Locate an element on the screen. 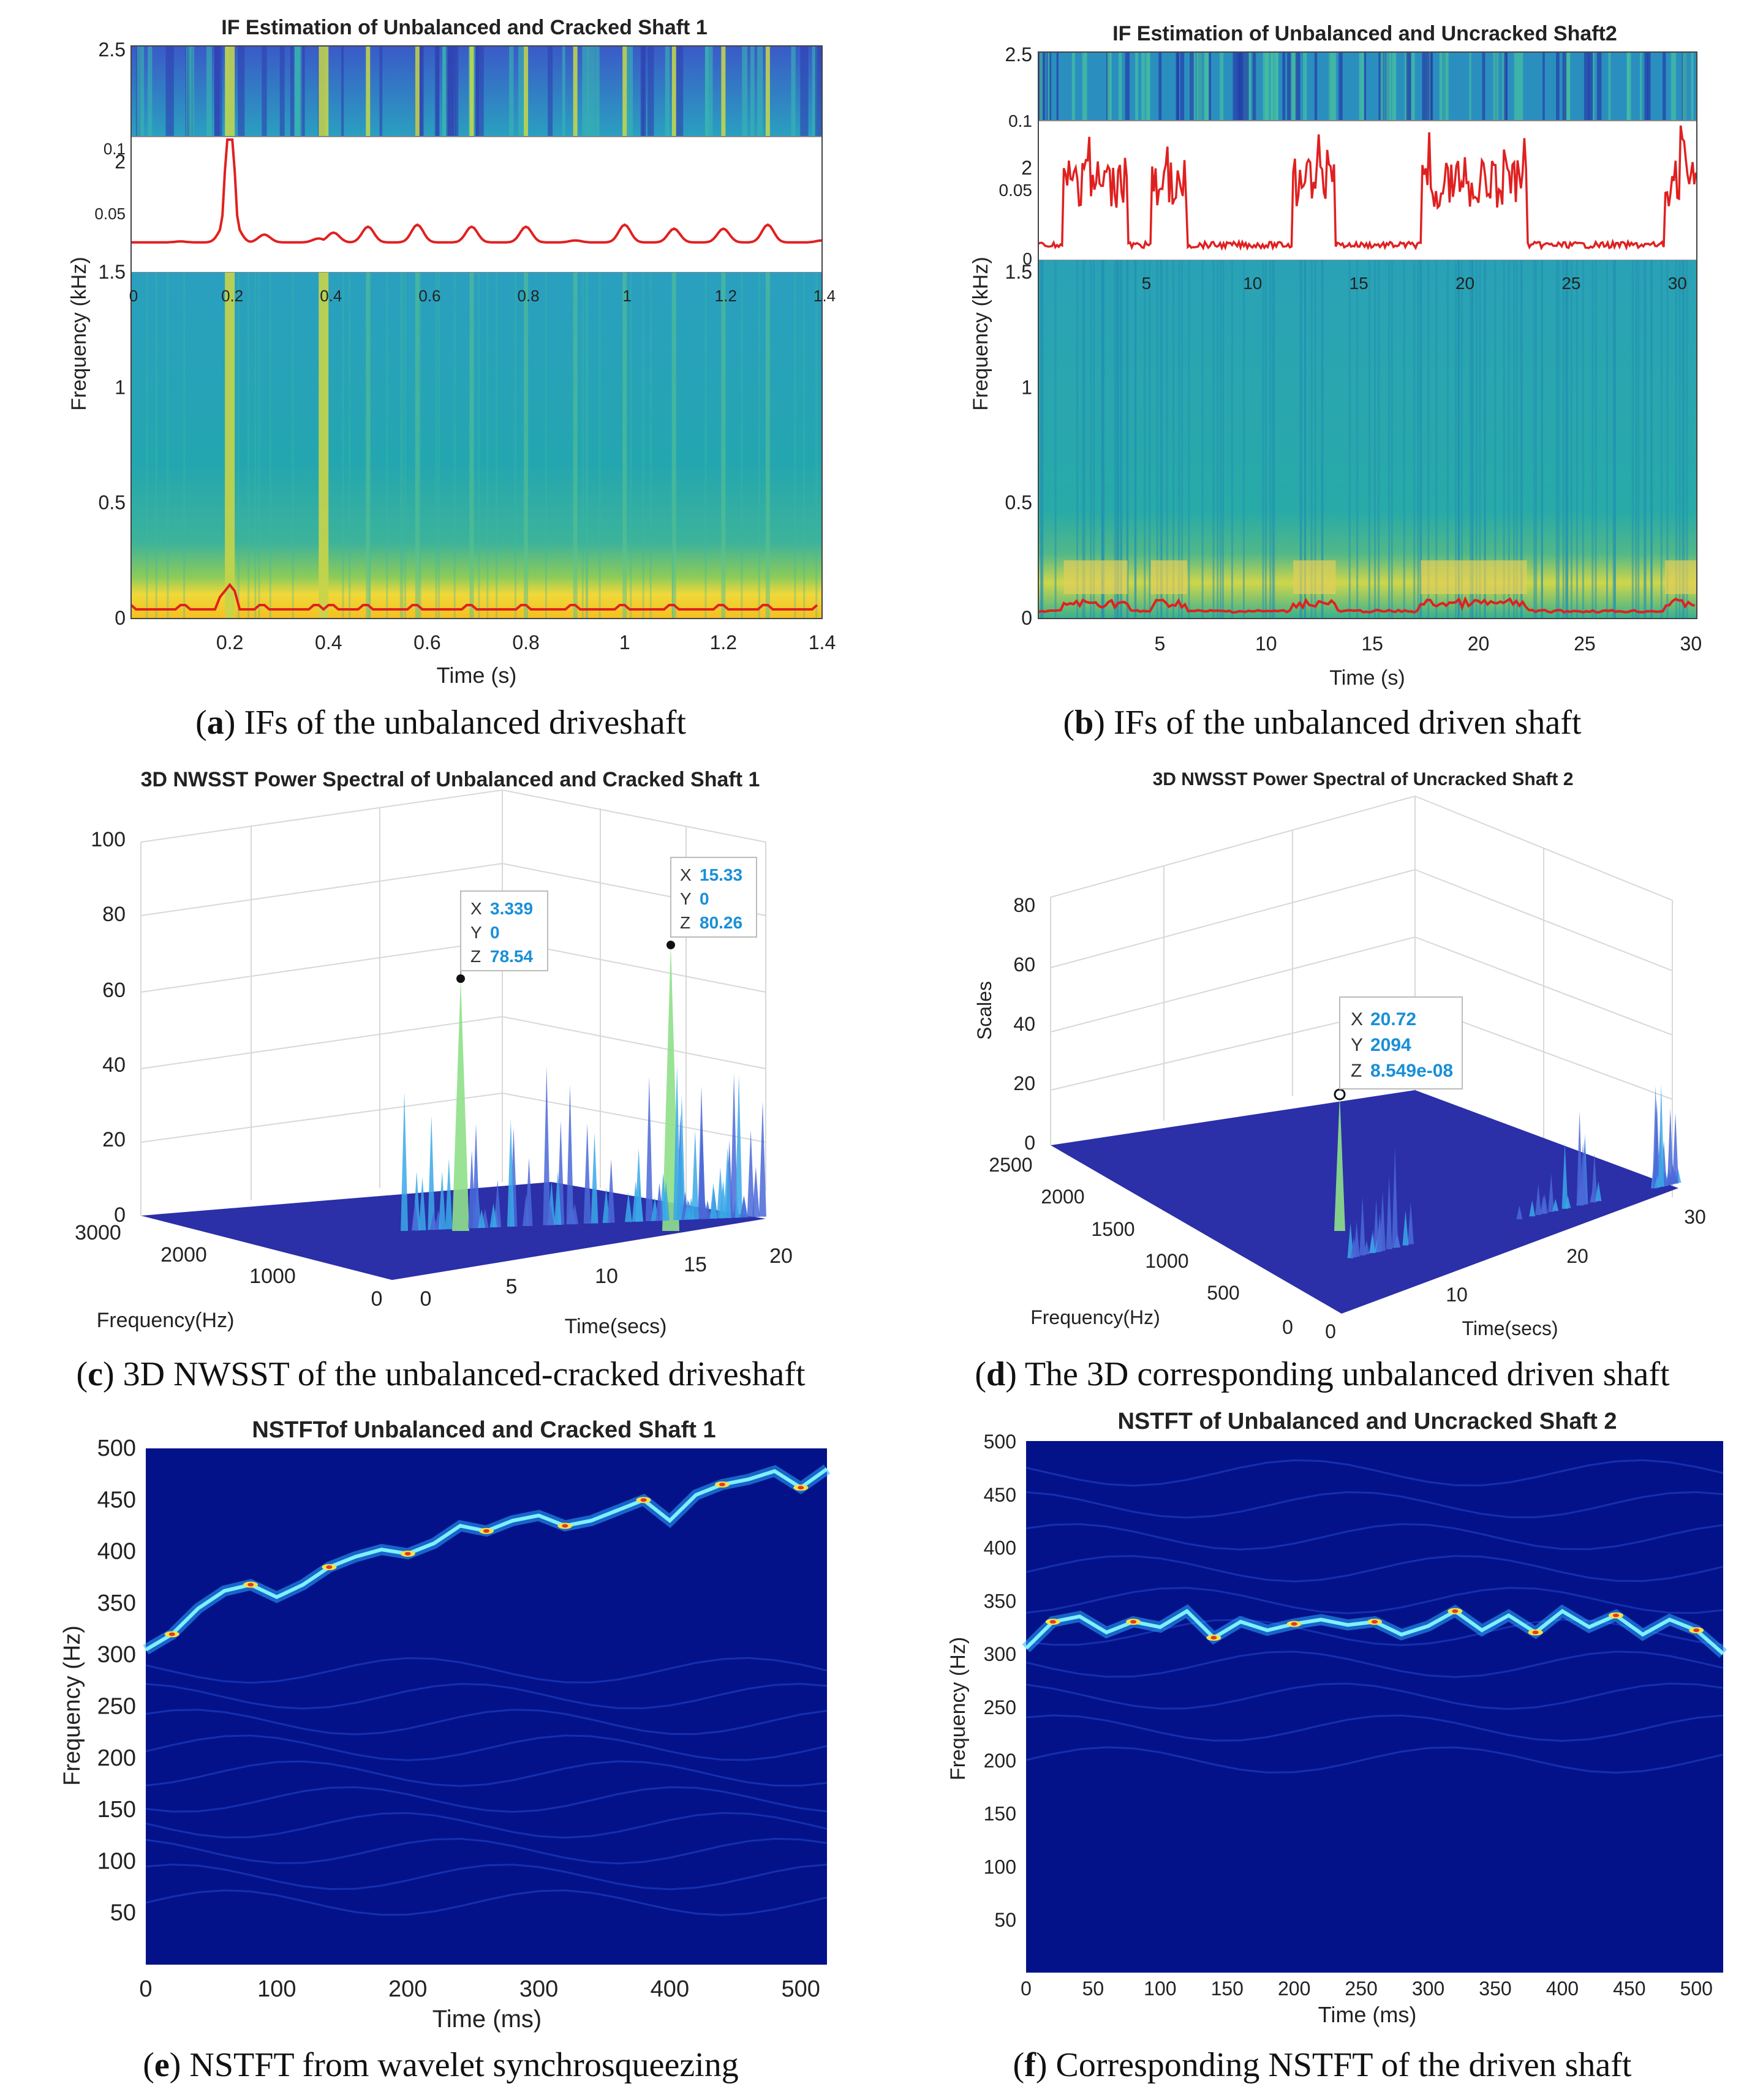 The height and width of the screenshot is (2100, 1763). panel-c-xtick: 20 is located at coordinates (781, 1256).